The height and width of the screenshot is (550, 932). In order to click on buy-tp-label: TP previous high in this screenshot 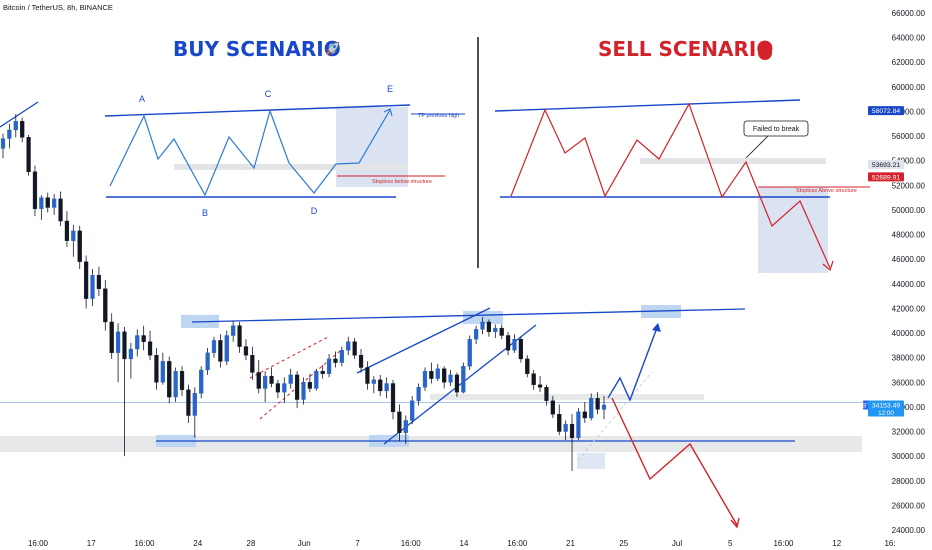, I will do `click(438, 116)`.